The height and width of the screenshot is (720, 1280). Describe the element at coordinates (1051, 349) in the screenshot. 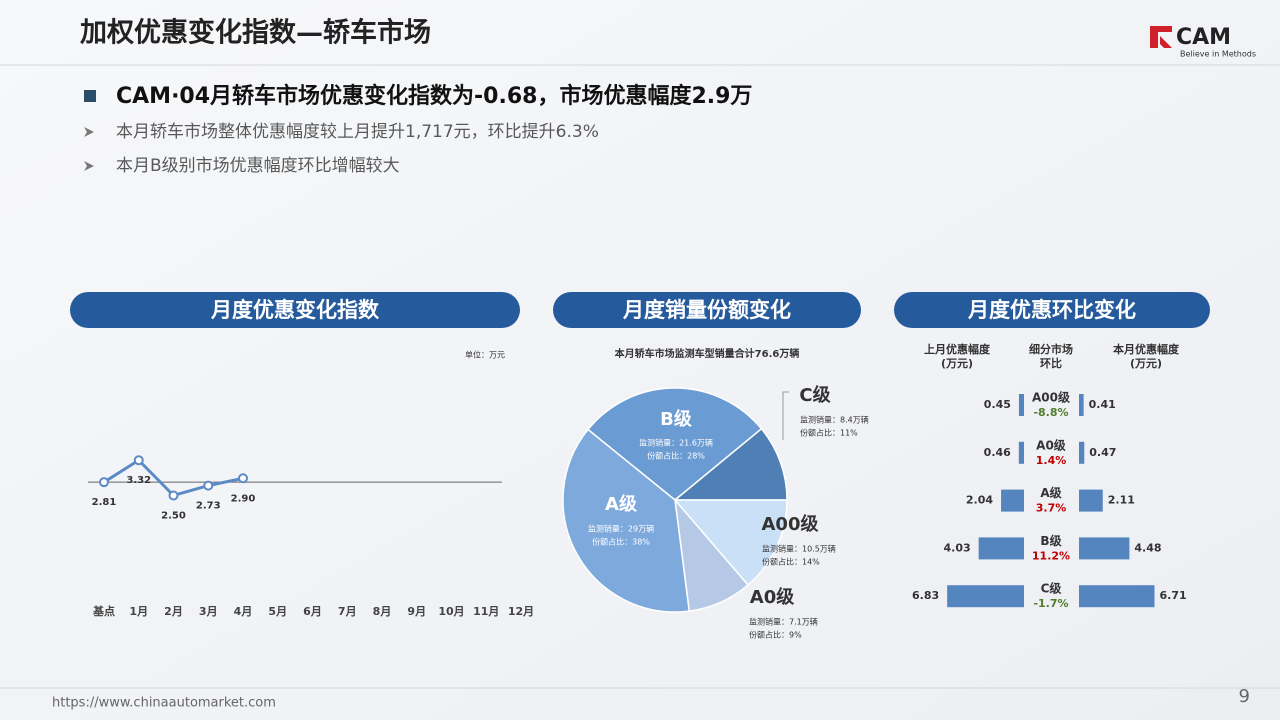

I see `column-header: 细分市场` at that location.